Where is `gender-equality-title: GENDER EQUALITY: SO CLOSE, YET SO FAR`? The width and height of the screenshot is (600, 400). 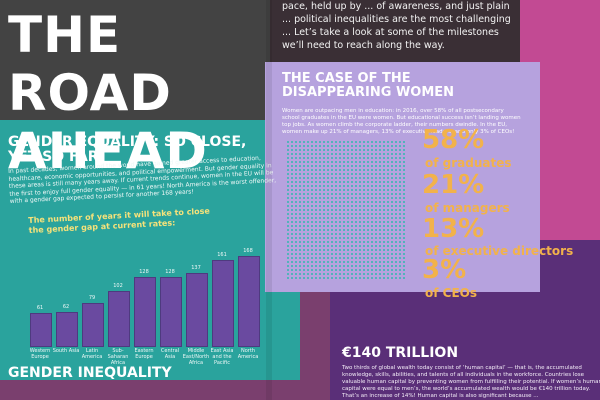 gender-equality-title: GENDER EQUALITY: SO CLOSE, YET SO FAR is located at coordinates (127, 149).